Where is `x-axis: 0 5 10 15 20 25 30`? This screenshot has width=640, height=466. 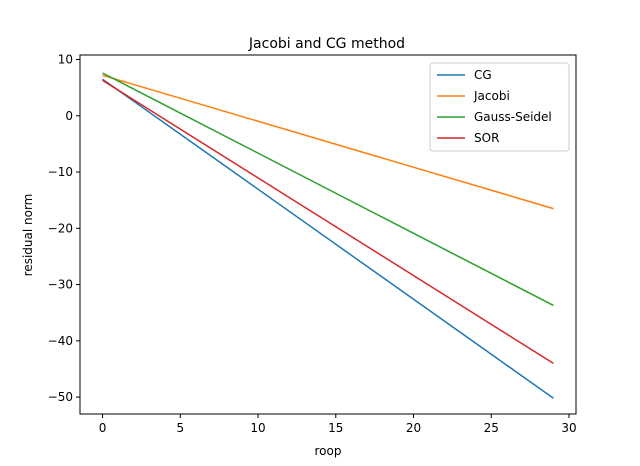
x-axis: 0 5 10 15 20 25 30 is located at coordinates (338, 424).